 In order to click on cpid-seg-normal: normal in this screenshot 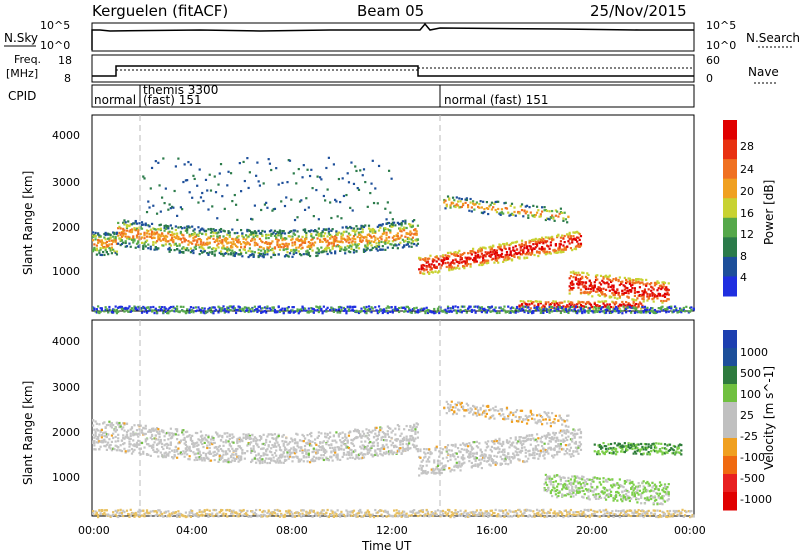, I will do `click(115, 100)`.